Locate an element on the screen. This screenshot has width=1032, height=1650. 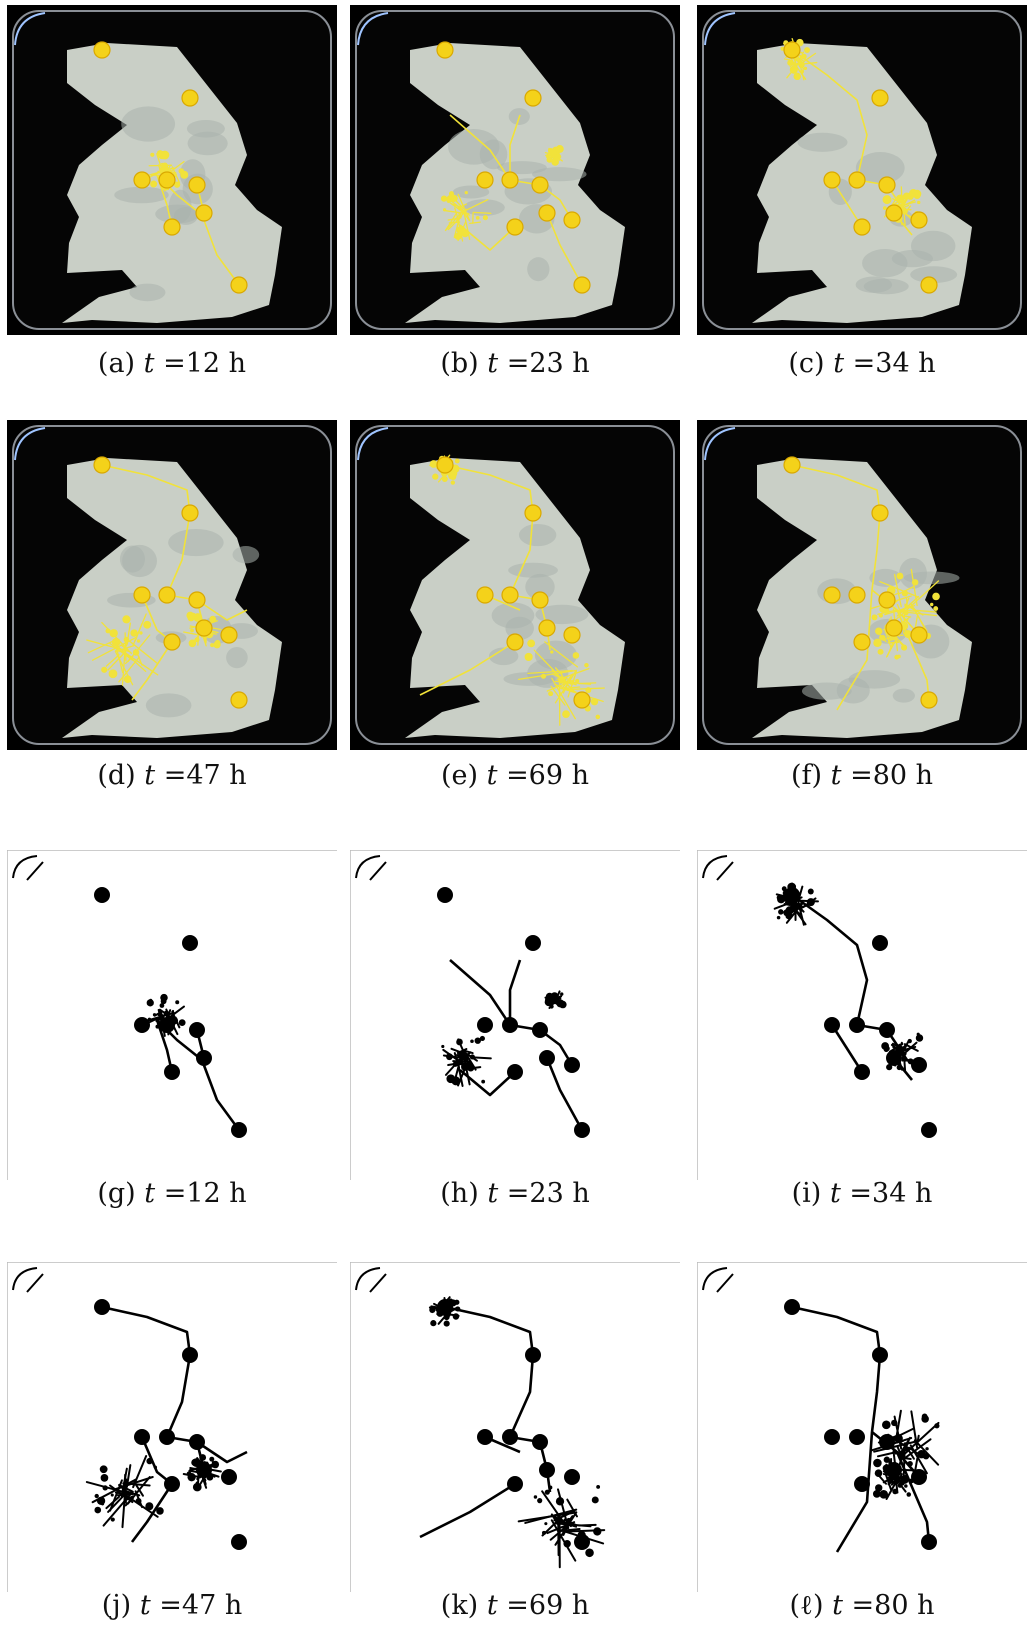
panel-caption: (ℓ) t =80 h is located at coordinates (861, 1605).